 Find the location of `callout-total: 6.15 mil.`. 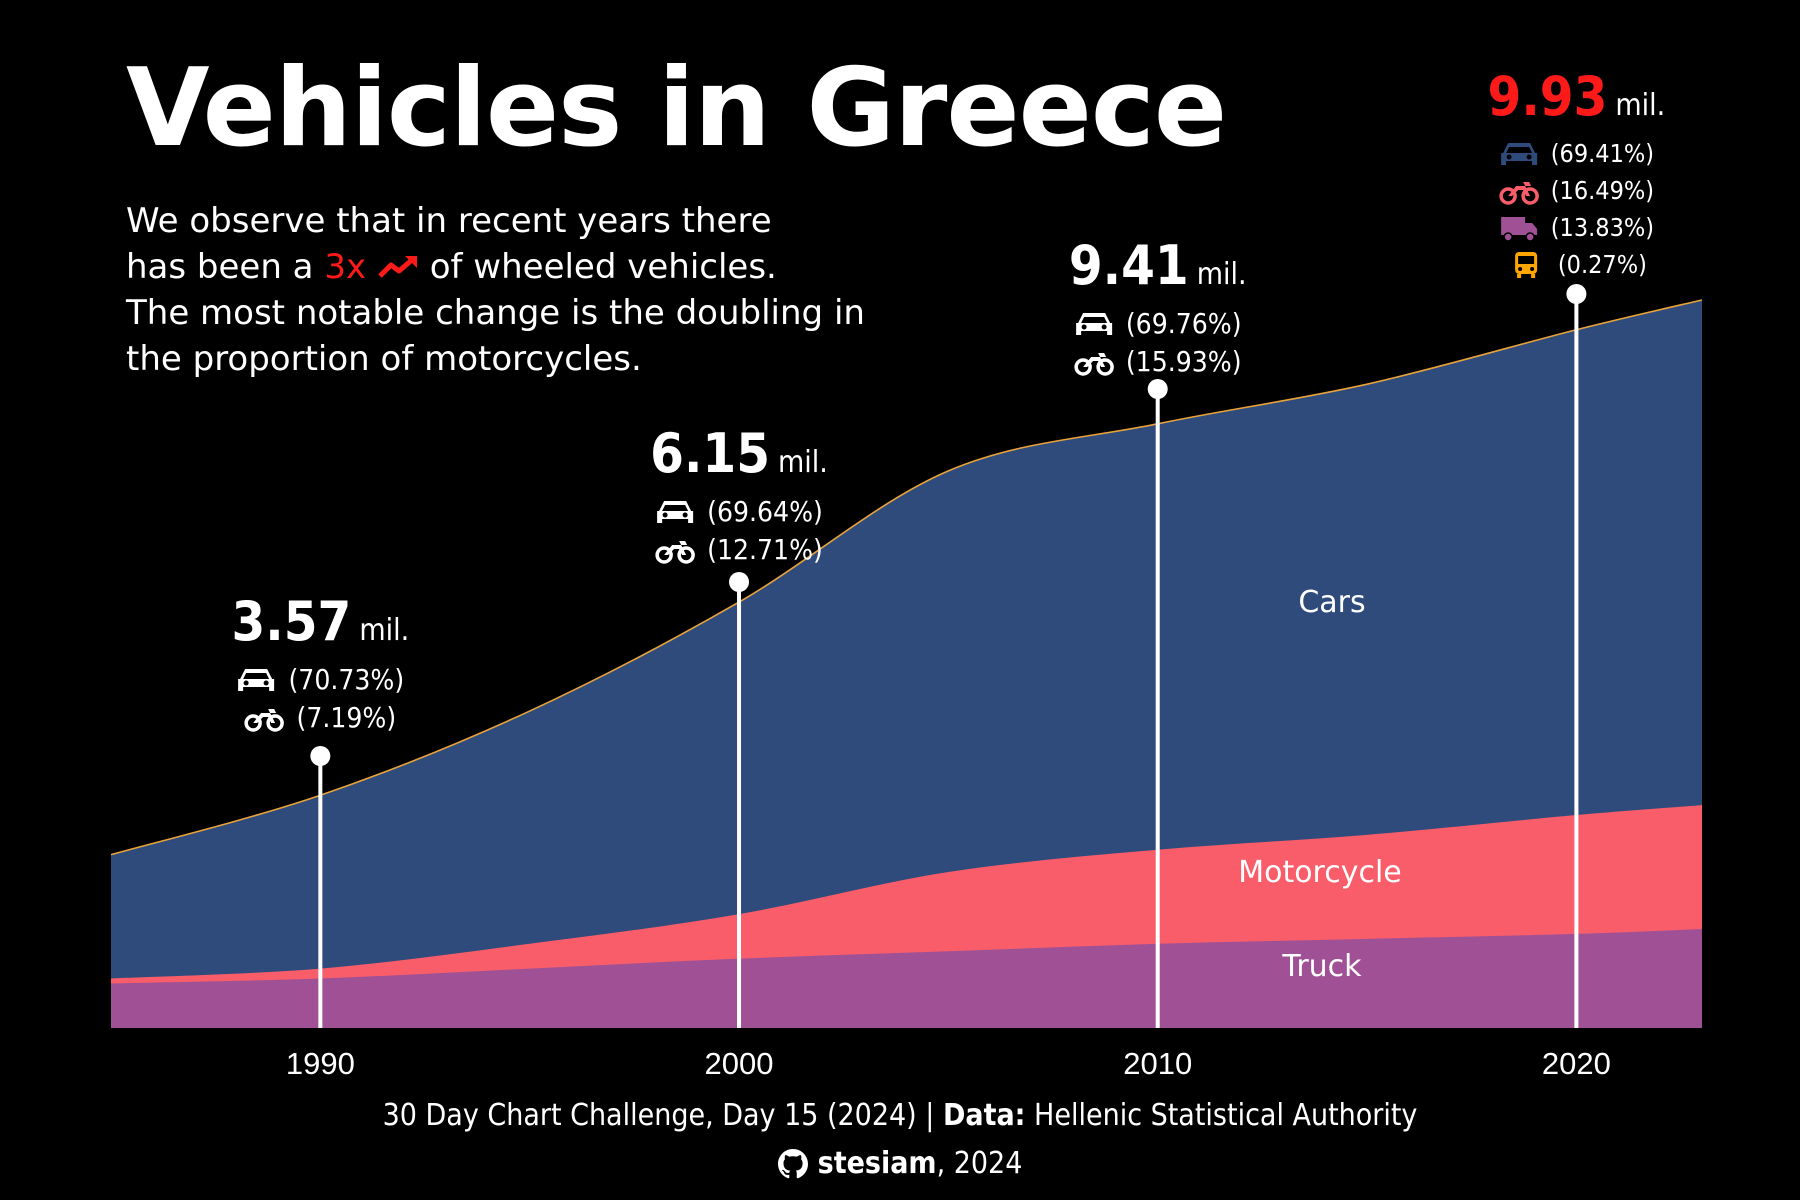

callout-total: 6.15 mil. is located at coordinates (739, 458).